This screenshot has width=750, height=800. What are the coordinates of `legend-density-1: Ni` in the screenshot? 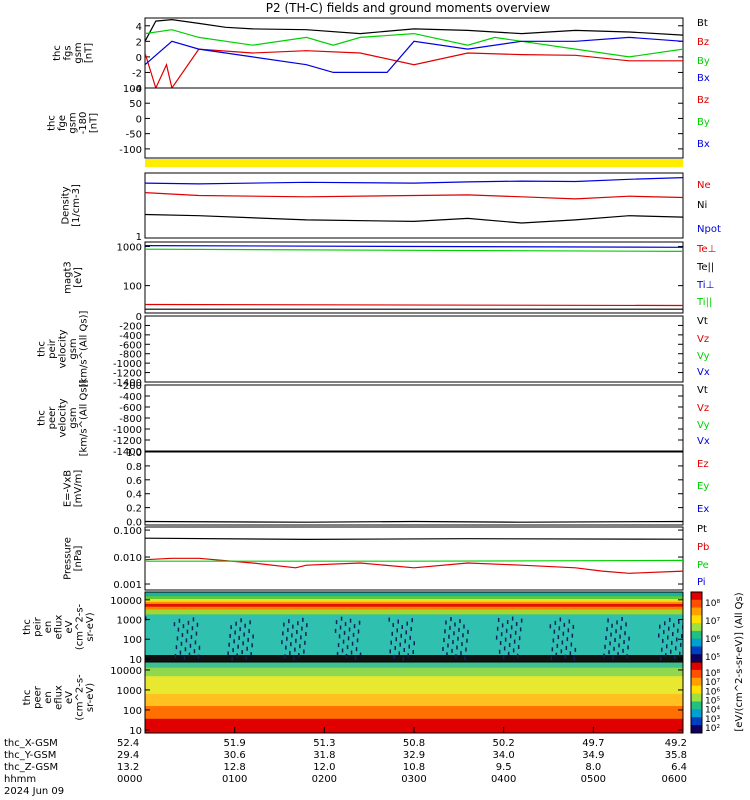 It's located at (702, 205).